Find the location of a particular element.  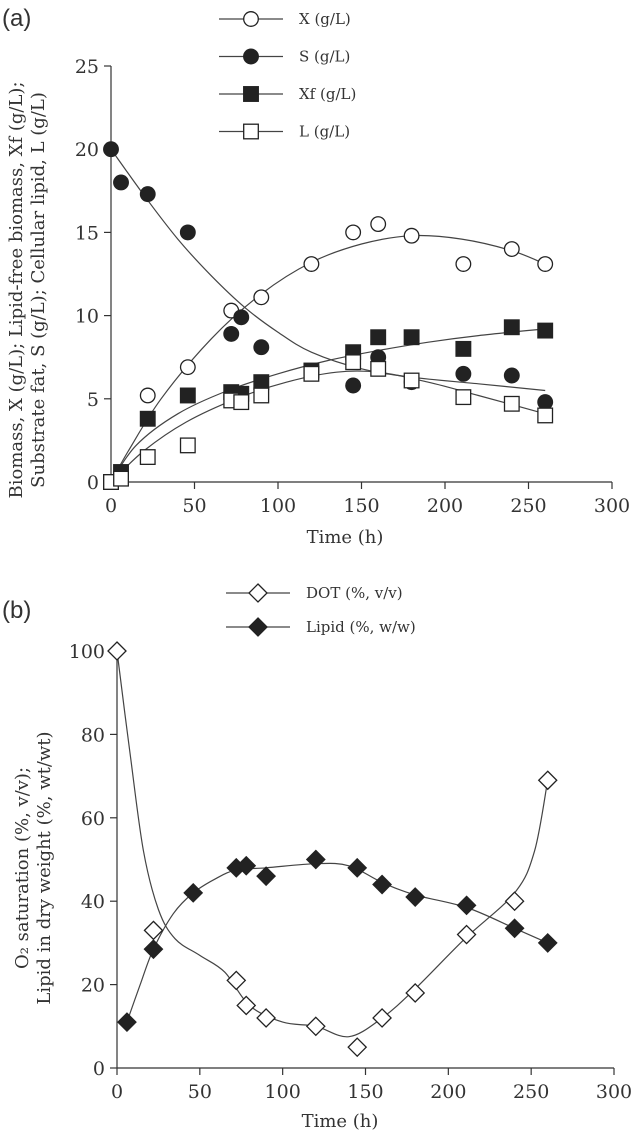

y-tick-label: 40 is located at coordinates (93, 902).